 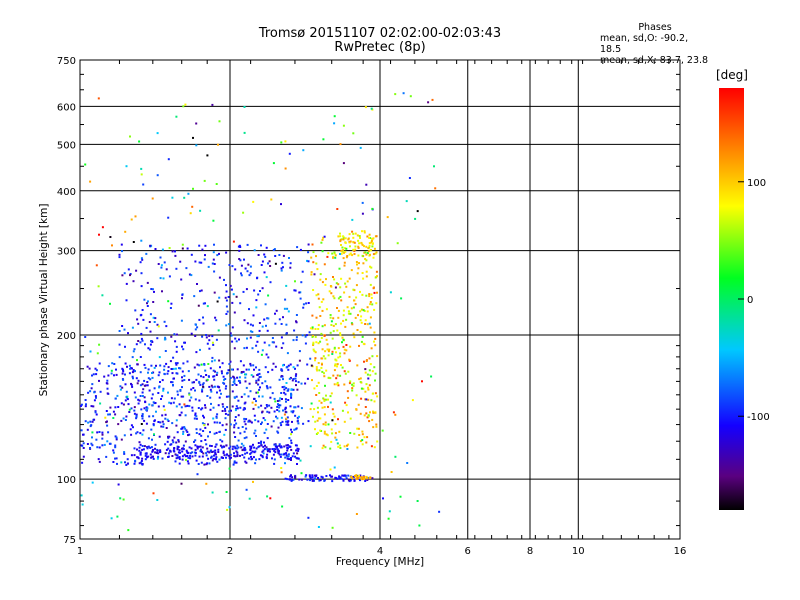 What do you see at coordinates (750, 300) in the screenshot?
I see `colorbar-tick-label: 0` at bounding box center [750, 300].